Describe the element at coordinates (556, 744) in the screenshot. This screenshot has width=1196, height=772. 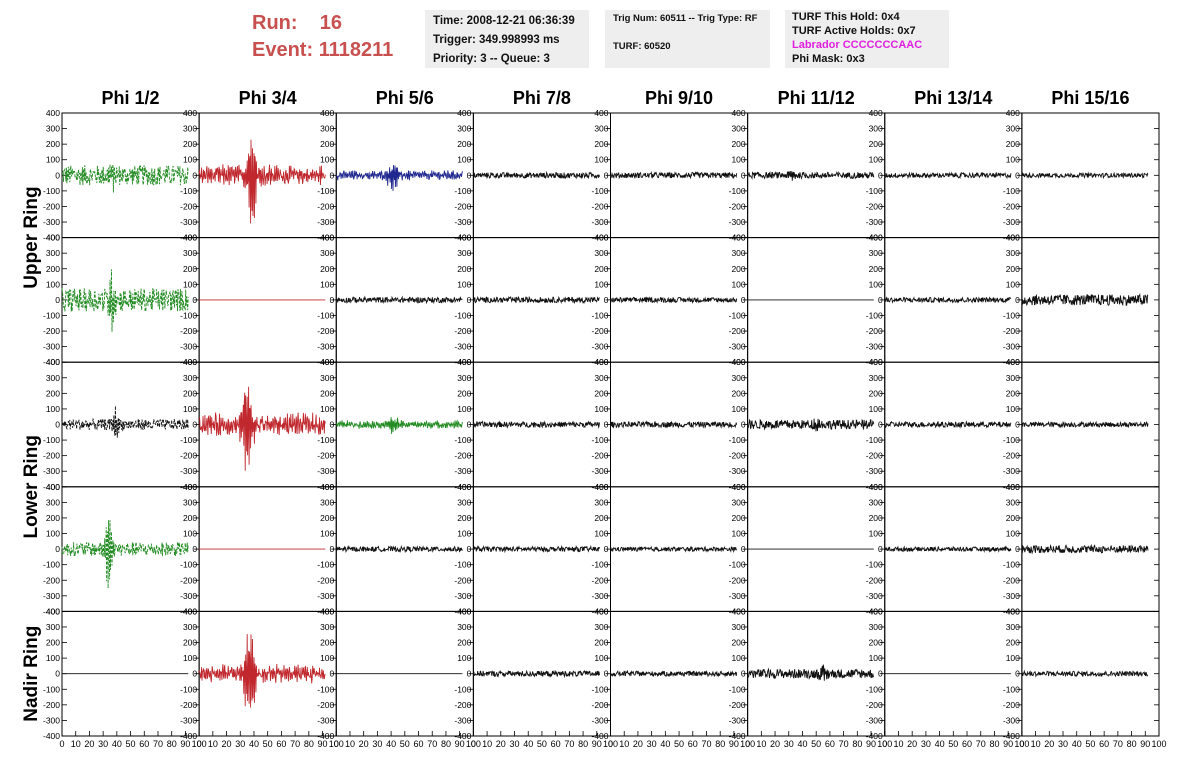
I see `x-tick-label: 60` at that location.